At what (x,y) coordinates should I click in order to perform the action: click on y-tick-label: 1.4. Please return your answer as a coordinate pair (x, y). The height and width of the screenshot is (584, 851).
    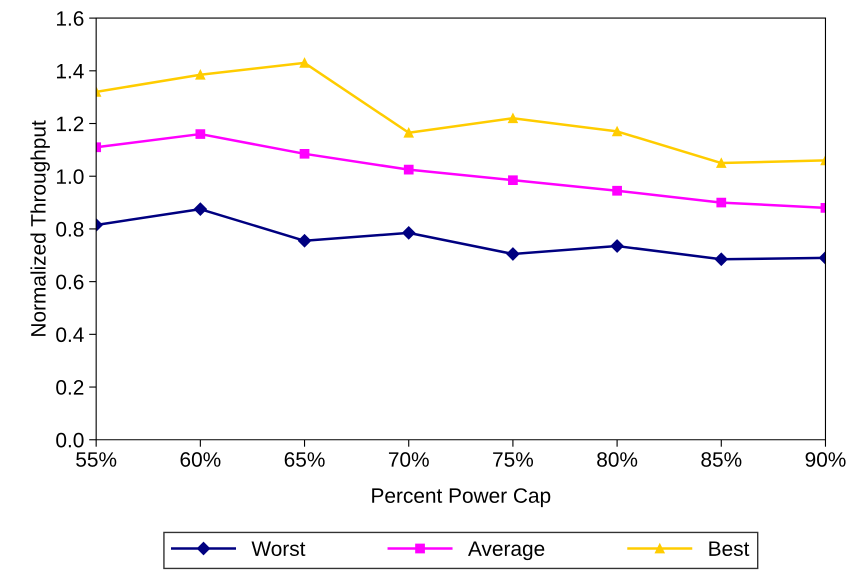
    Looking at the image, I should click on (70, 71).